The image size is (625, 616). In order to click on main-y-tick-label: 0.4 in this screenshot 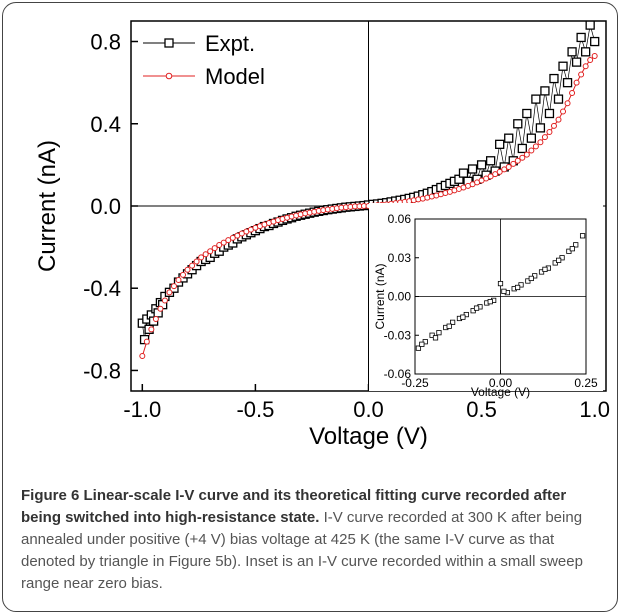, I will do `click(105, 124)`.